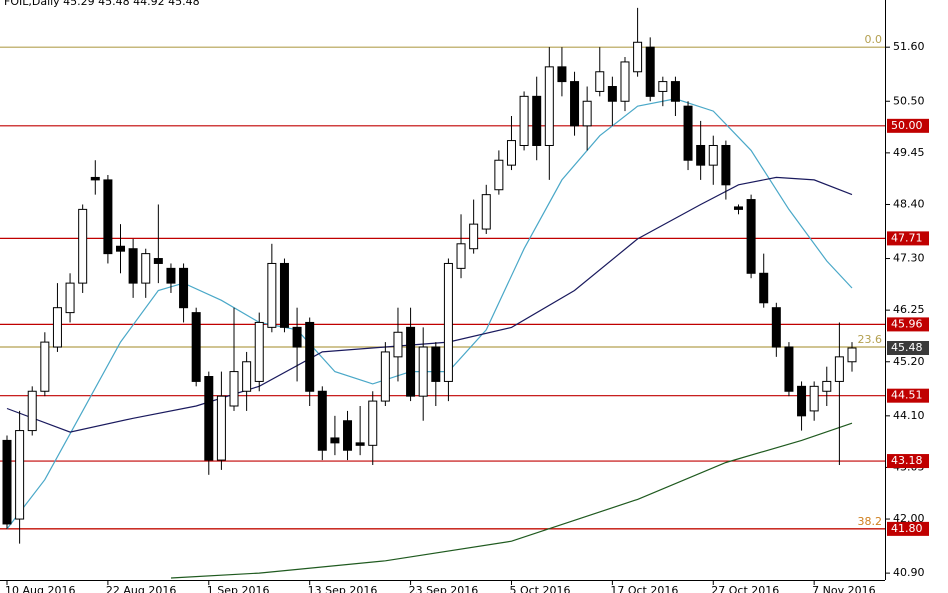  Describe the element at coordinates (909, 152) in the screenshot. I see `y-tick-label: 49.45` at that location.